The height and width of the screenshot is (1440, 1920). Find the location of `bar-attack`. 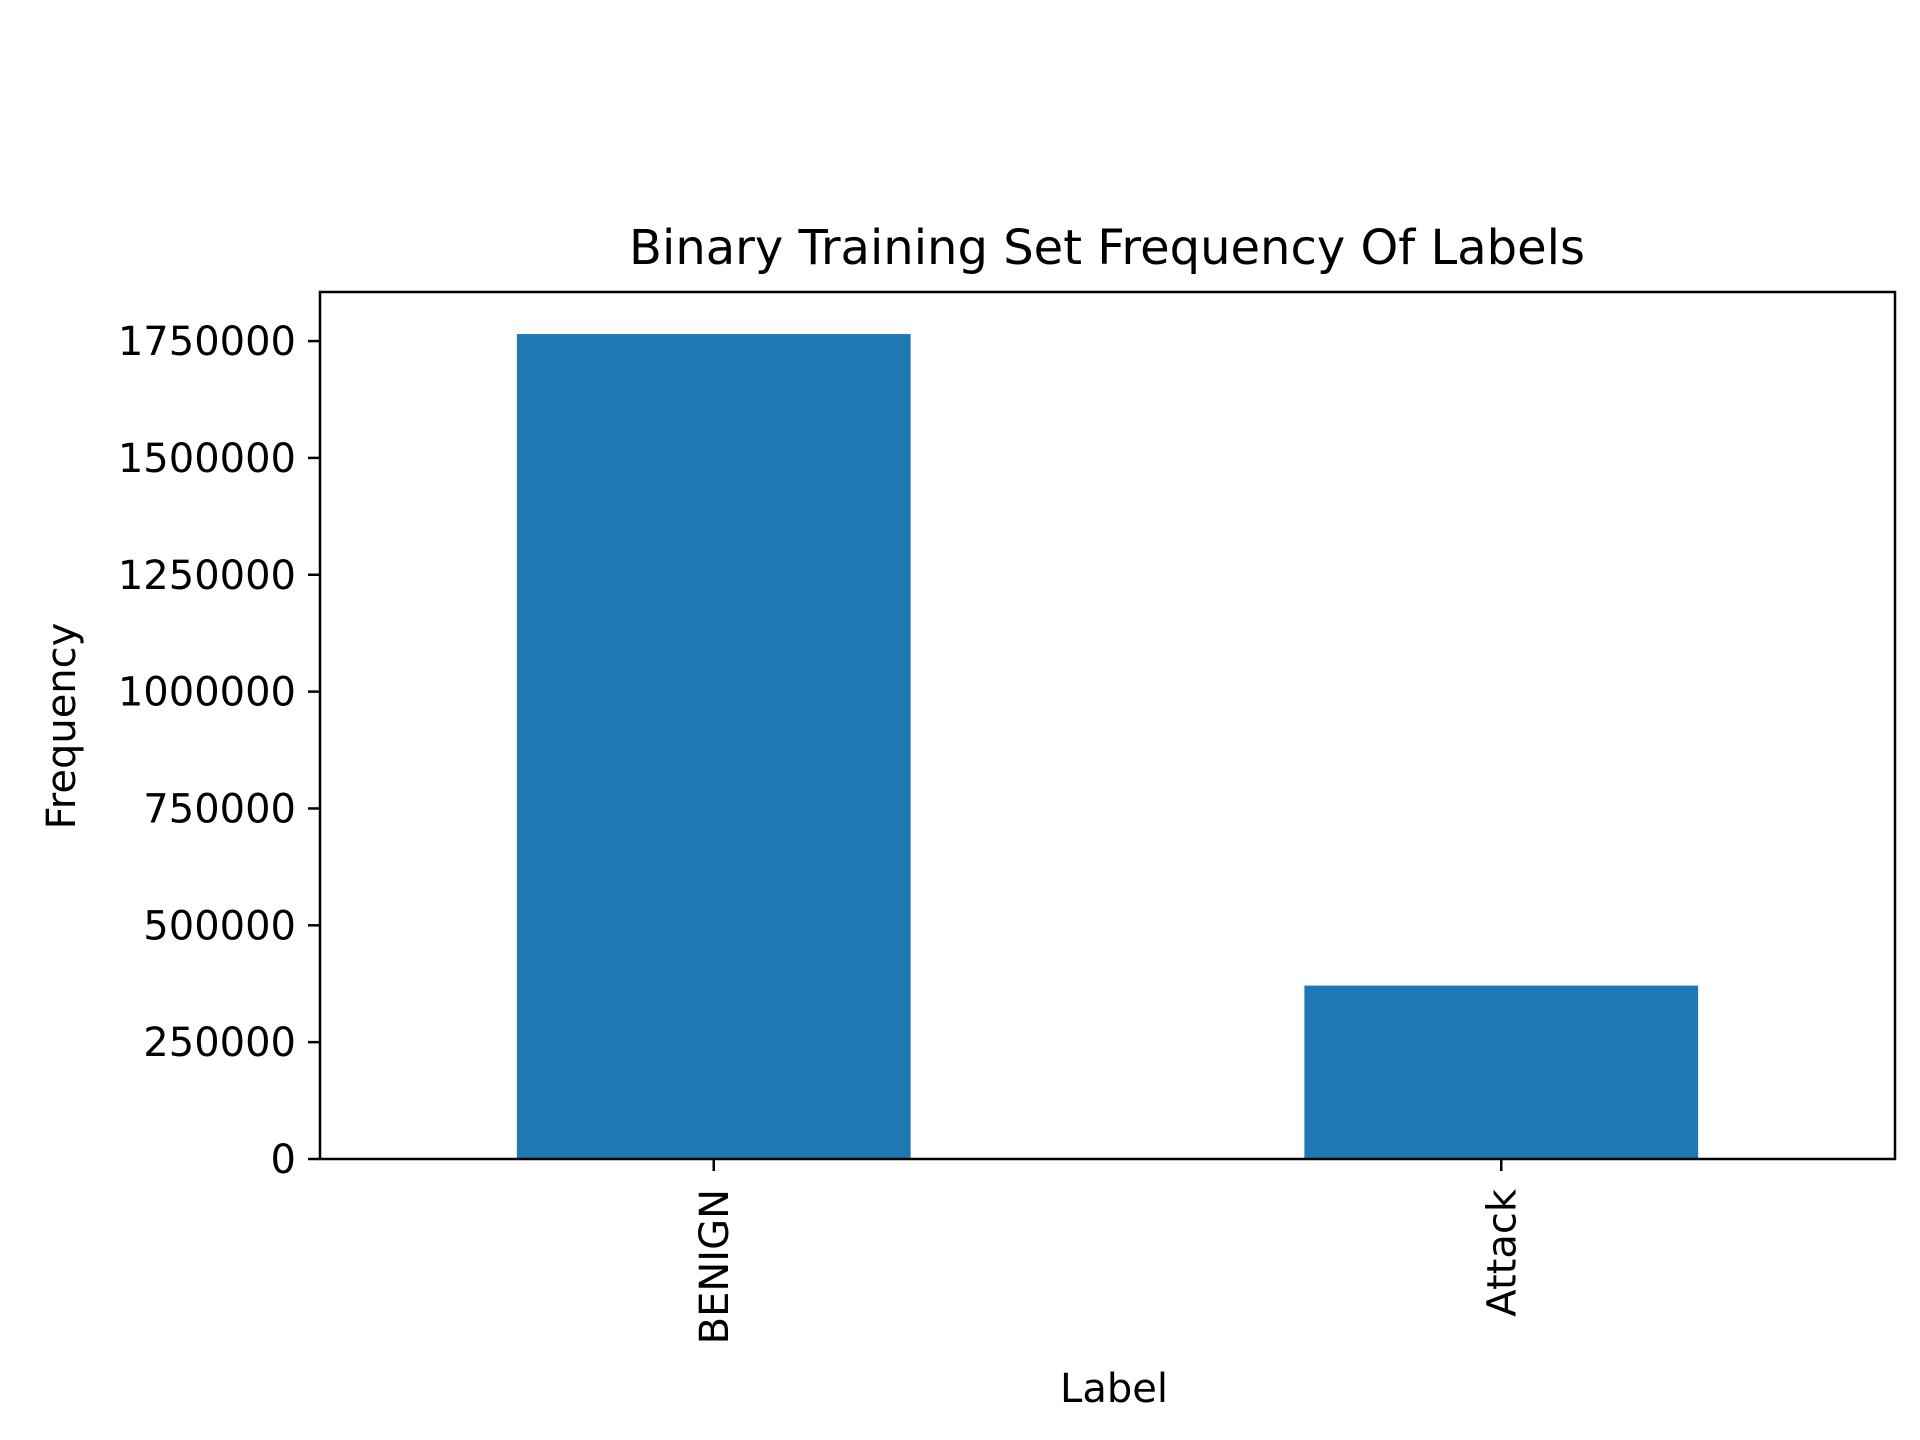

bar-attack is located at coordinates (1501, 1072).